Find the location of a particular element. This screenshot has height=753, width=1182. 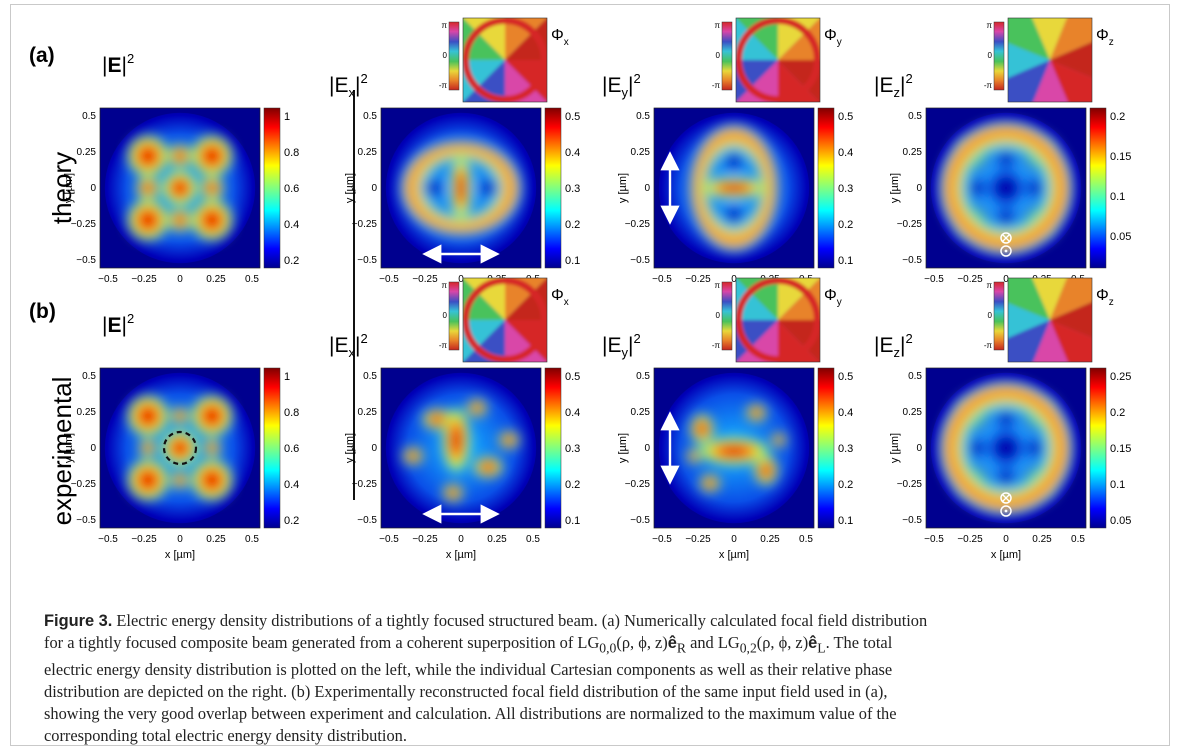

colorbar-tick-label: 0.05 is located at coordinates (1120, 237).